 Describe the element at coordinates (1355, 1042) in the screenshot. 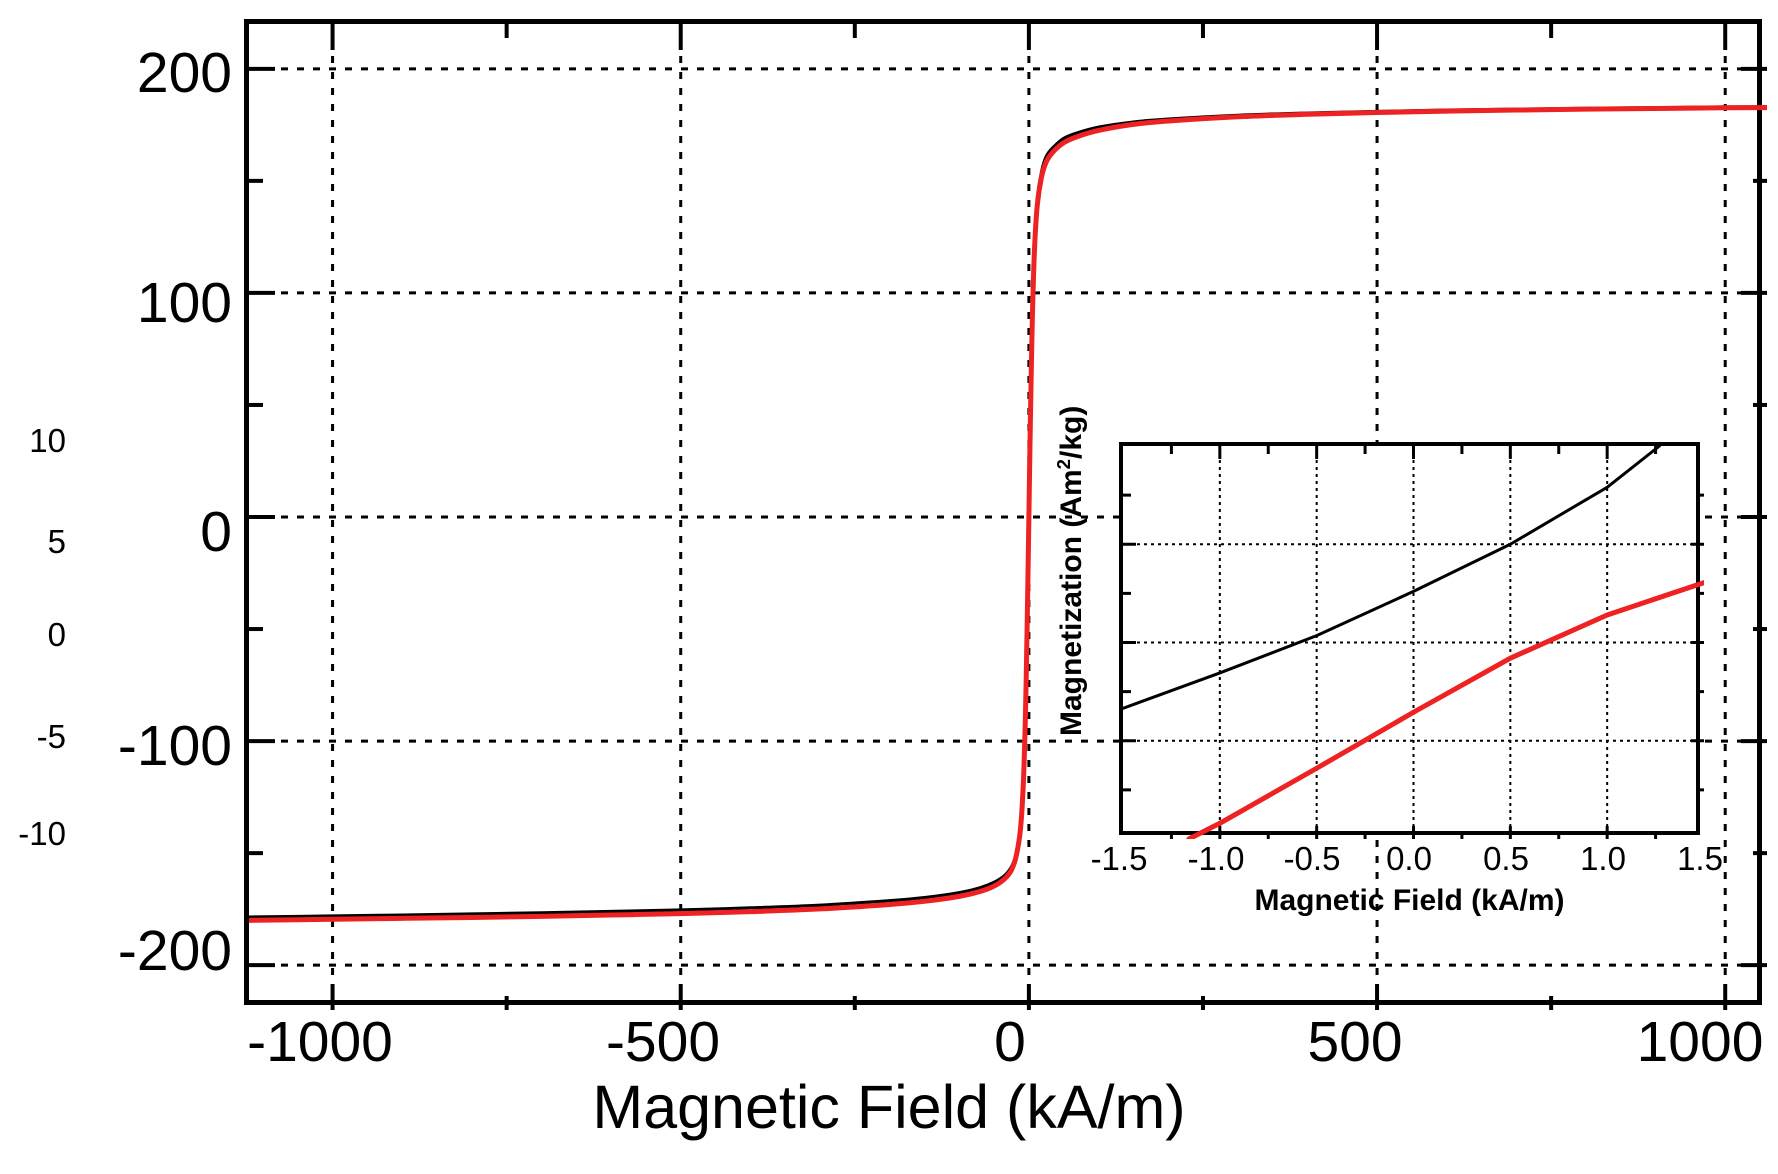

I see `main-xtick-label: 500` at that location.